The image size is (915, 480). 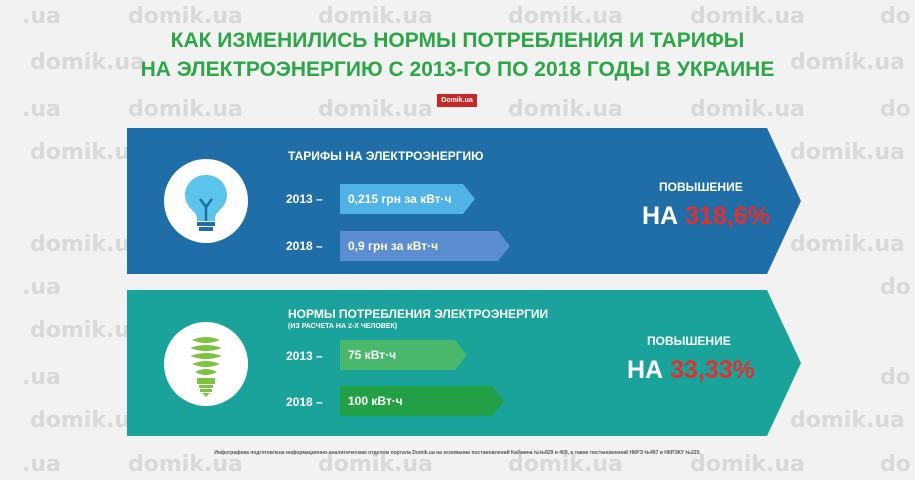 I want to click on tariffs-increase-value: НА 318,6%, so click(x=706, y=216).